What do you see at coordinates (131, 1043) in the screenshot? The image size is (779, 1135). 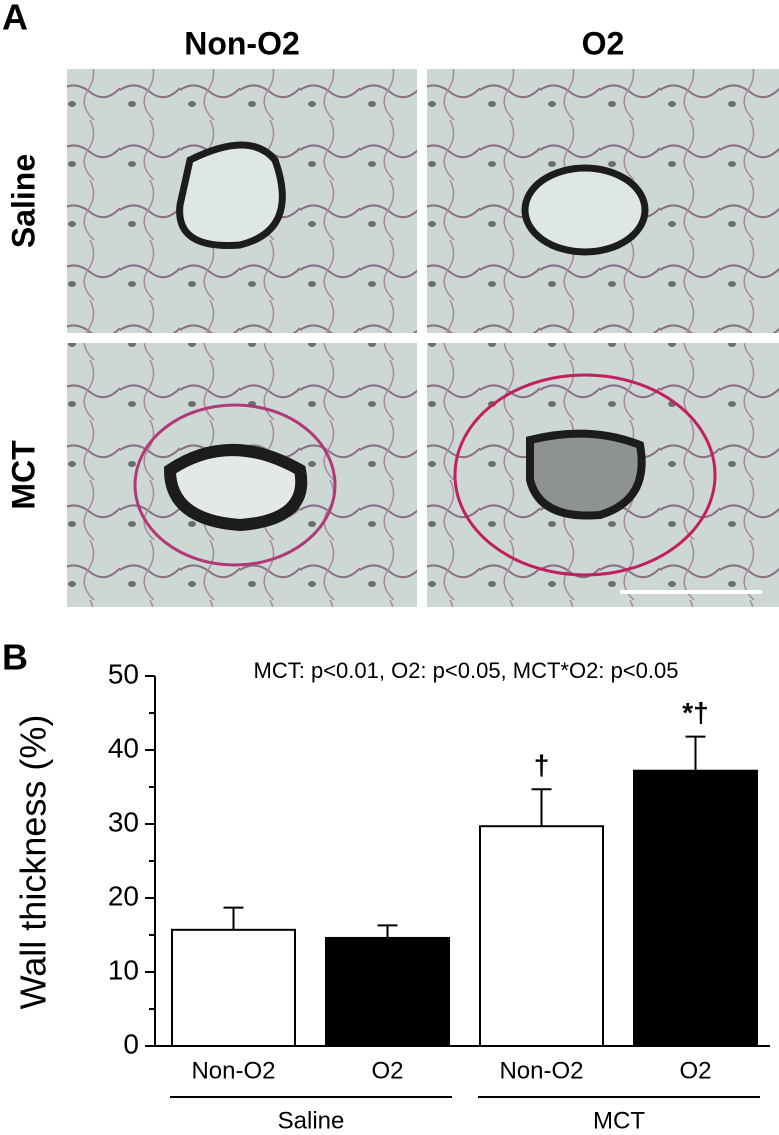 I see `y-tick-label: 0` at bounding box center [131, 1043].